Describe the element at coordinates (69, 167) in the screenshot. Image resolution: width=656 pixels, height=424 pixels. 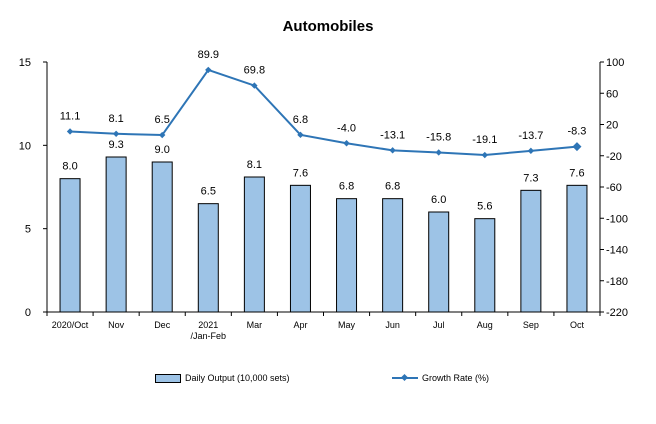
I see `bar-data-label: 8.0` at that location.